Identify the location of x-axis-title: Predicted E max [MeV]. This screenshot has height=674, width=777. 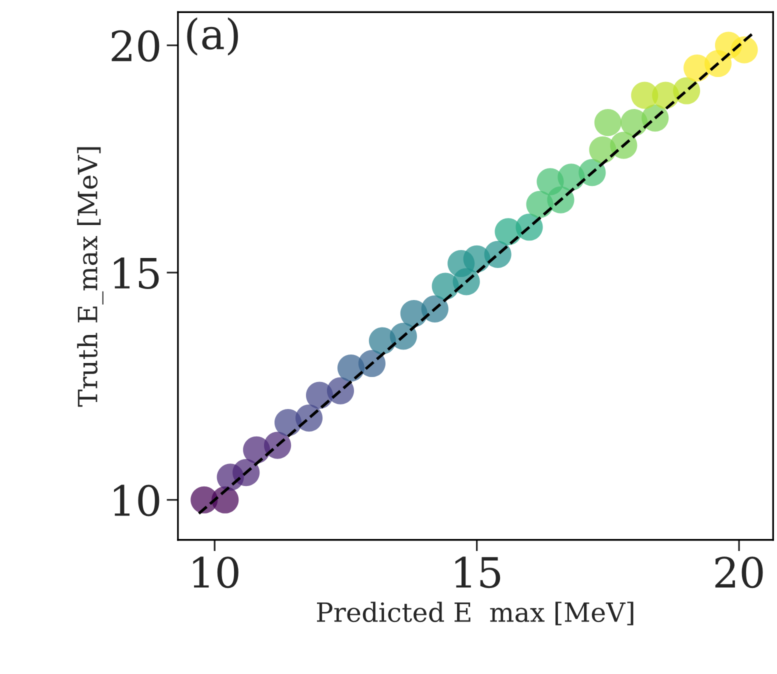
(475, 614).